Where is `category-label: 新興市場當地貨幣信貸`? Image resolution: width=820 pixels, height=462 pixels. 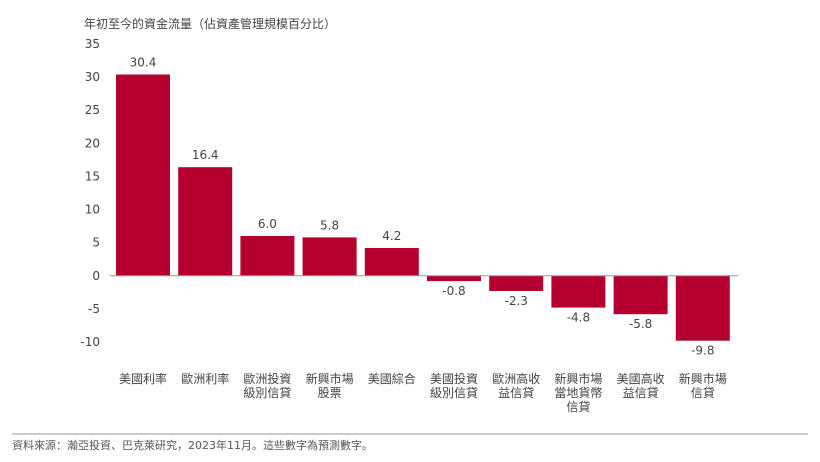 category-label: 新興市場當地貨幣信貸 is located at coordinates (578, 392).